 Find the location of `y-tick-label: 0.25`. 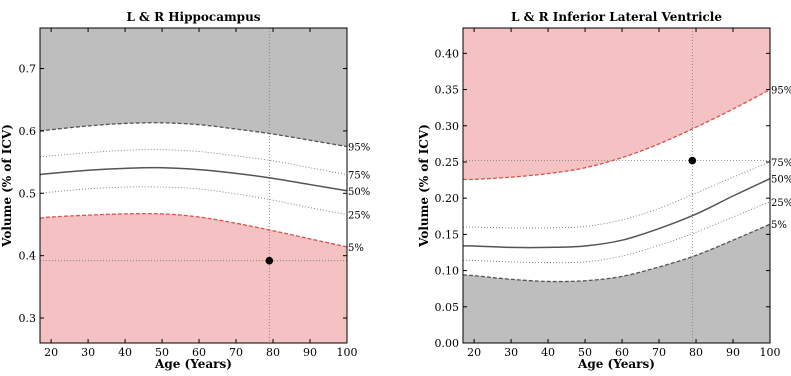

y-tick-label: 0.25 is located at coordinates (447, 162).